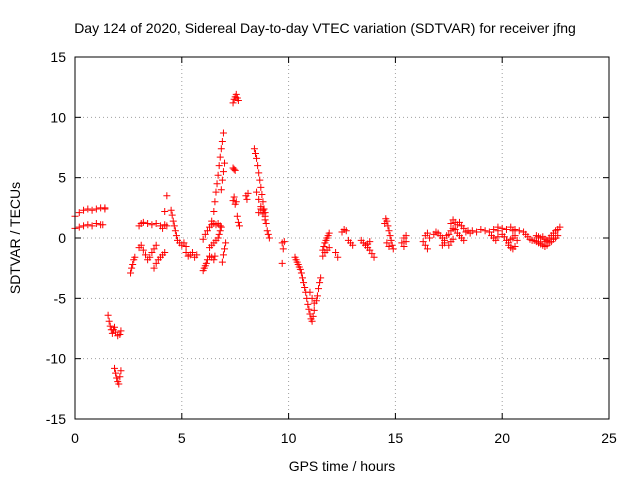 The image size is (640, 480). What do you see at coordinates (56, 419) in the screenshot?
I see `y-tick-label: -15` at bounding box center [56, 419].